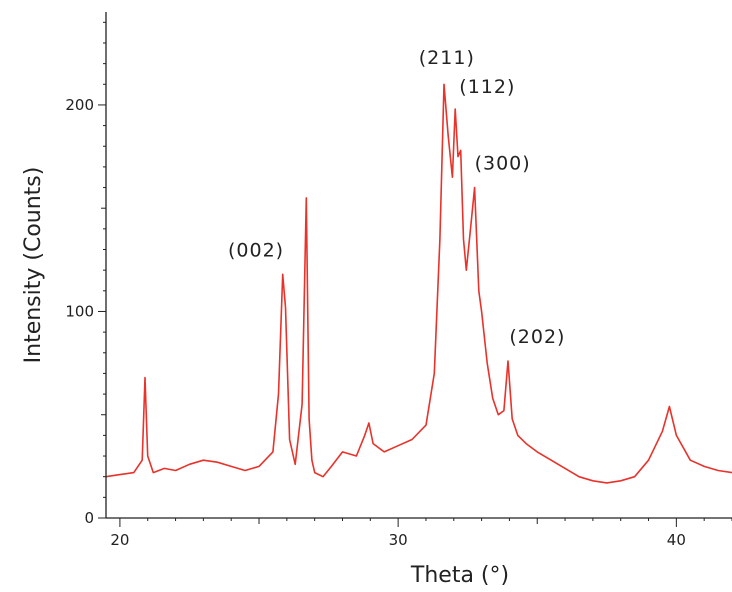  What do you see at coordinates (487, 87) in the screenshot?
I see `peak-label: (112)` at bounding box center [487, 87].